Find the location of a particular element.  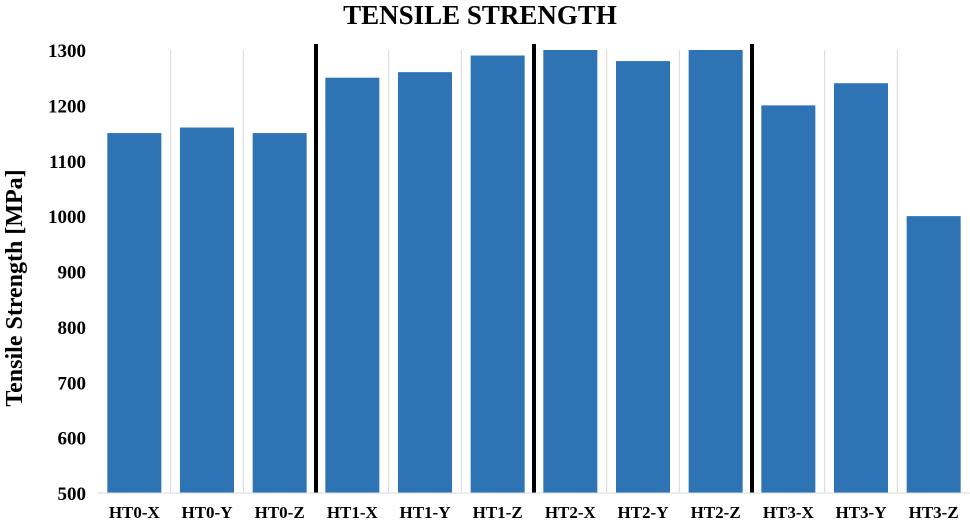

x-tick-label: HT3-Y is located at coordinates (861, 512).